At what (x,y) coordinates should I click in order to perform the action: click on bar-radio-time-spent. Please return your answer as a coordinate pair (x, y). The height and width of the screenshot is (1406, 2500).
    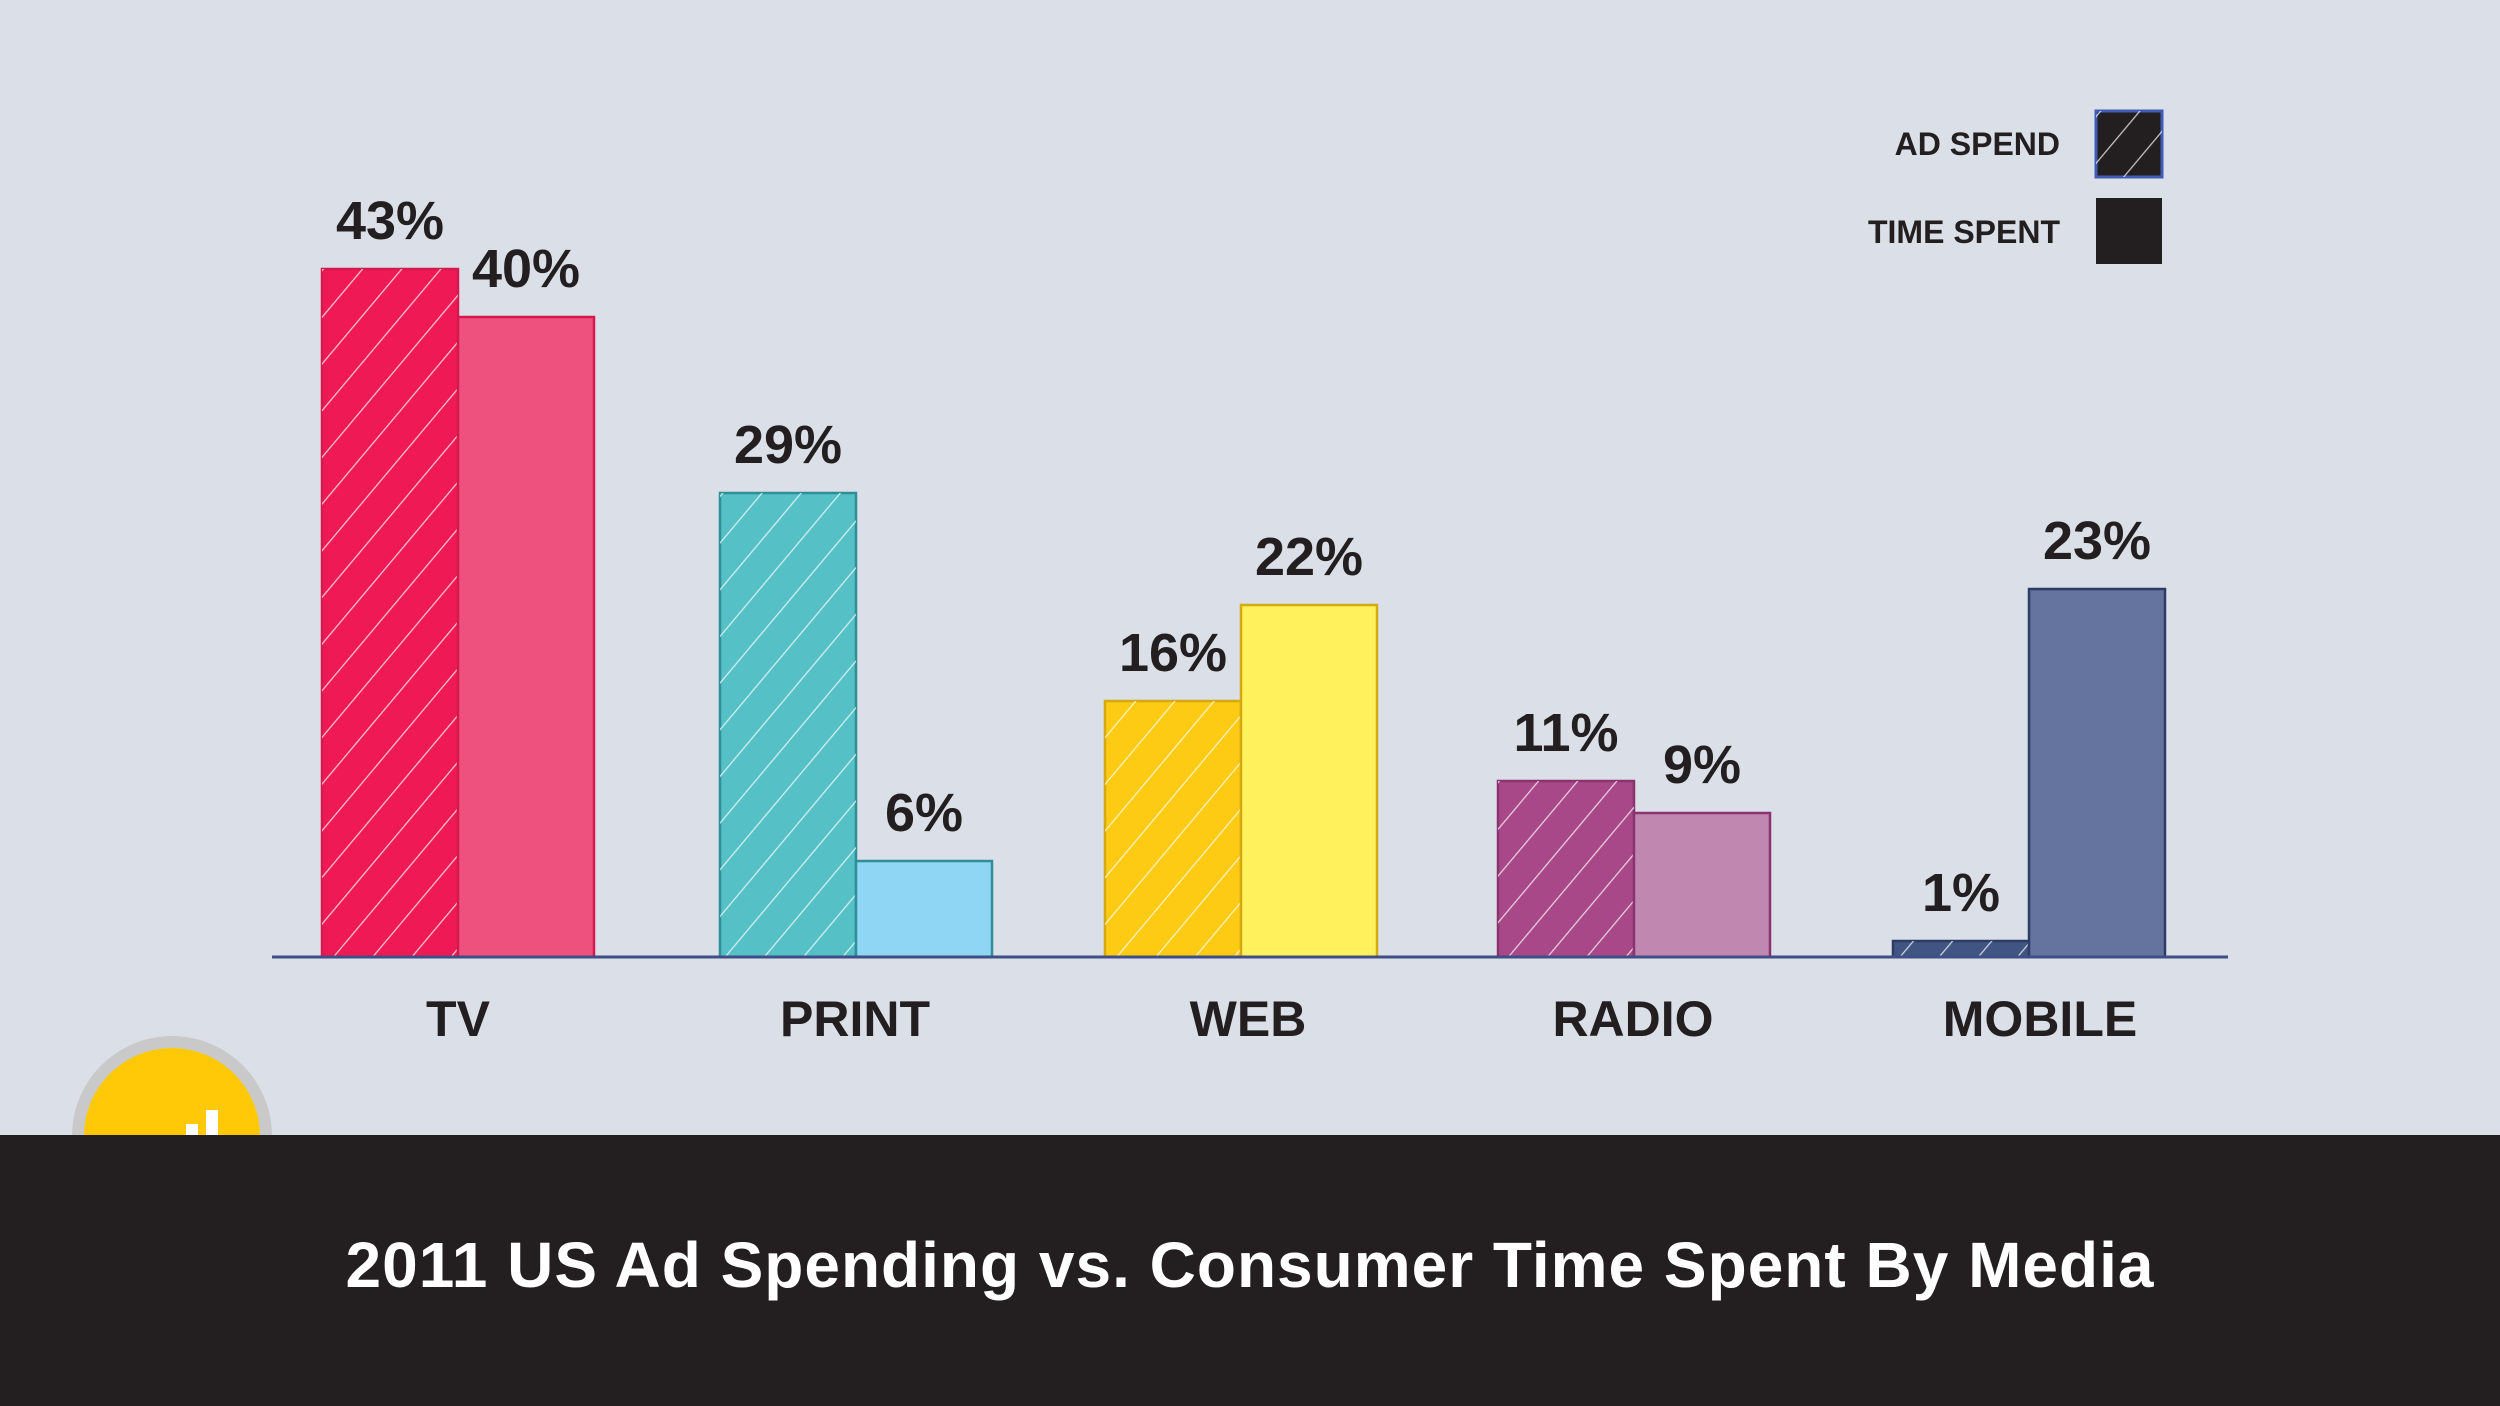
    Looking at the image, I should click on (1702, 885).